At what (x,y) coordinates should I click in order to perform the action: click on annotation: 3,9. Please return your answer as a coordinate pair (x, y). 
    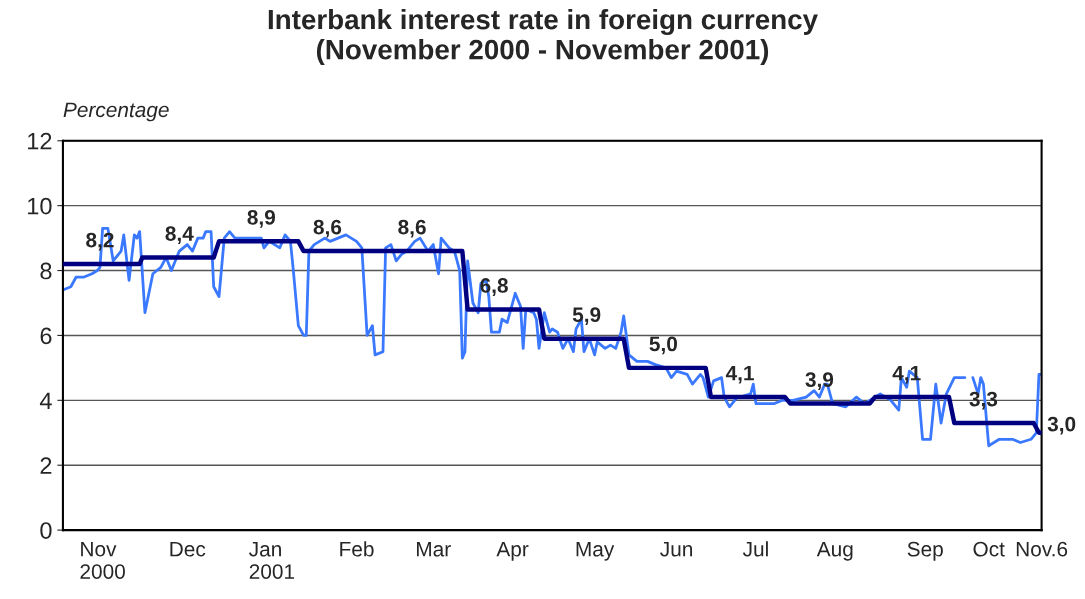
    Looking at the image, I should click on (819, 381).